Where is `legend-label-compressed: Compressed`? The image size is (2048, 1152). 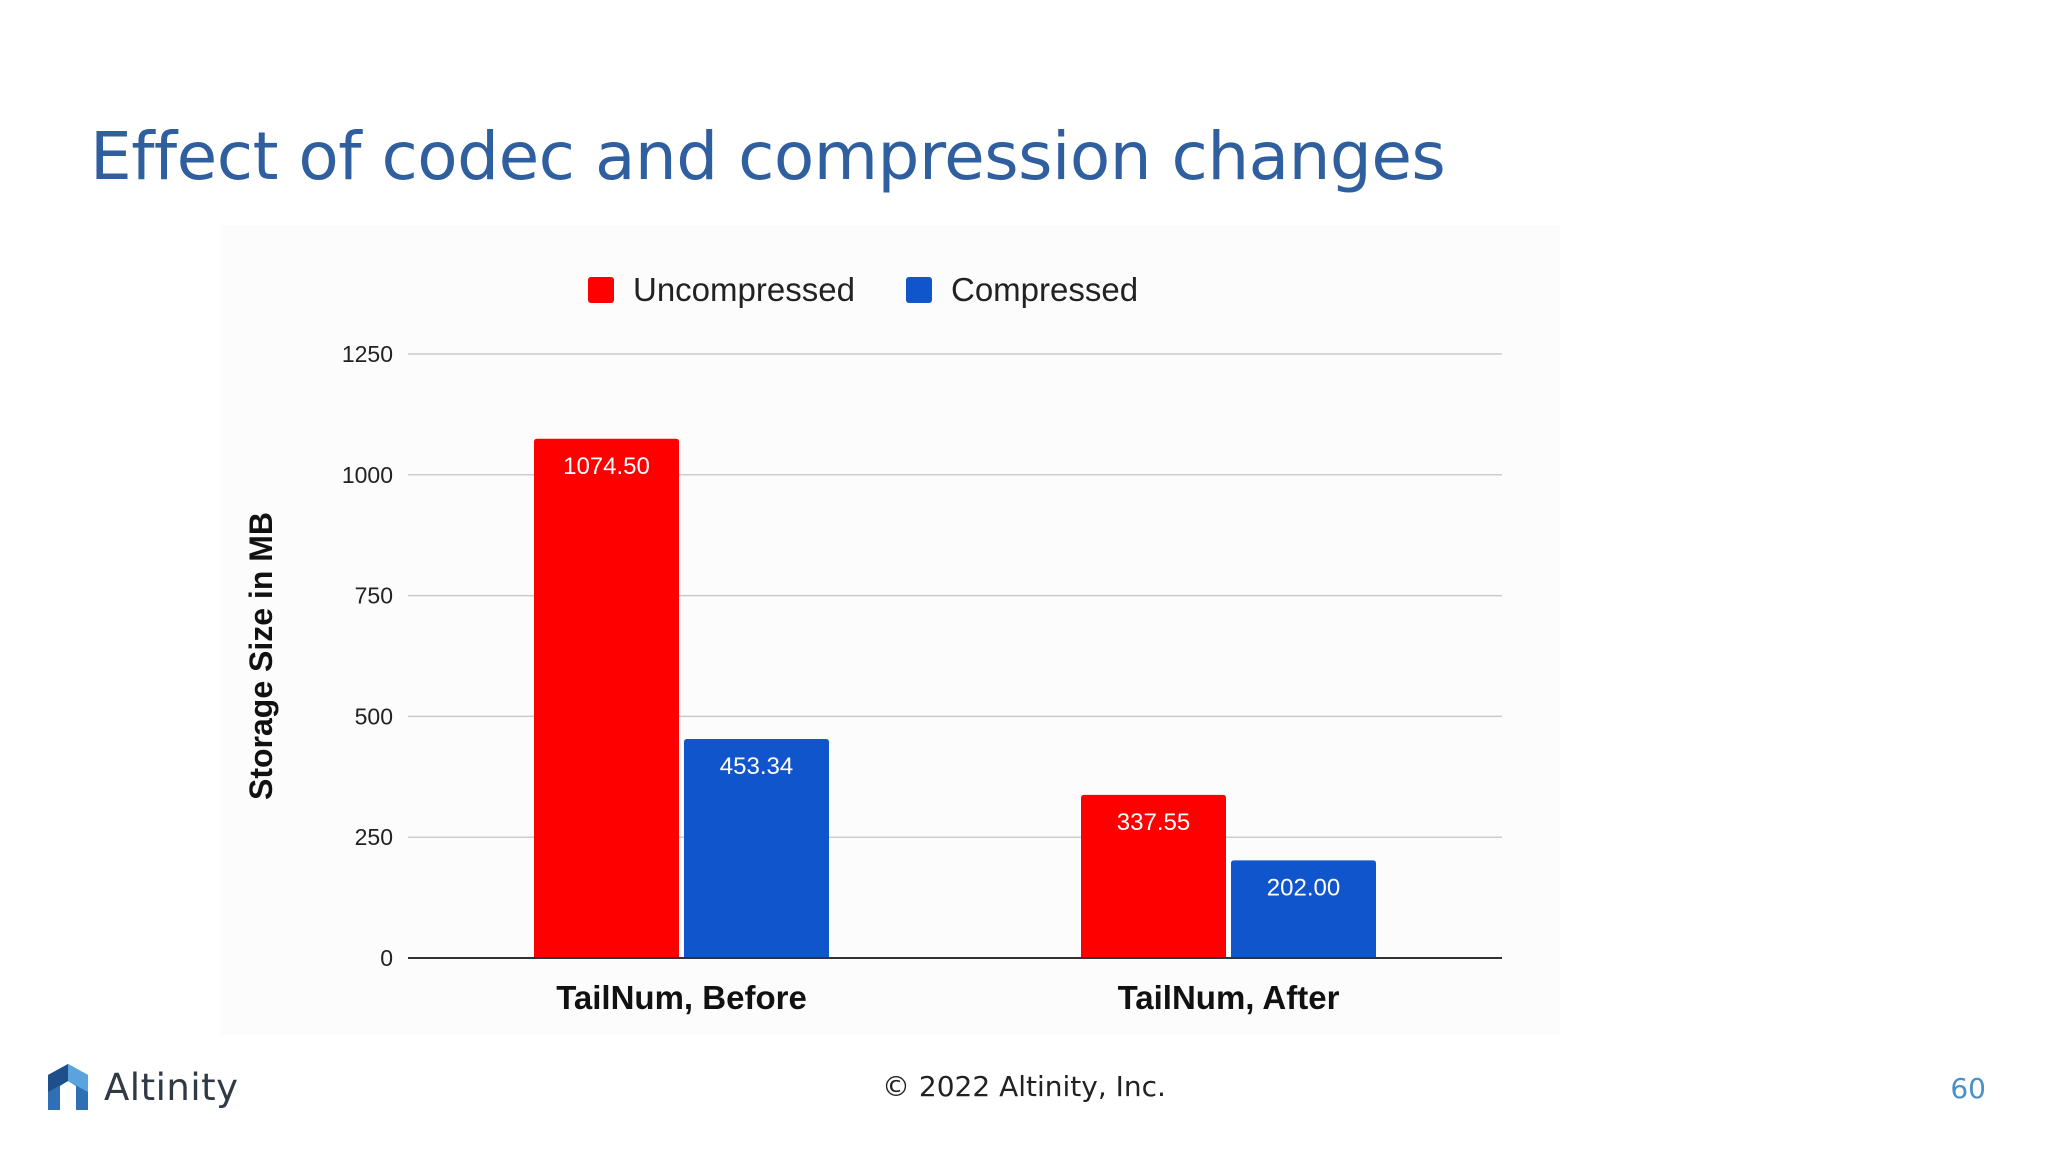 legend-label-compressed: Compressed is located at coordinates (1044, 289).